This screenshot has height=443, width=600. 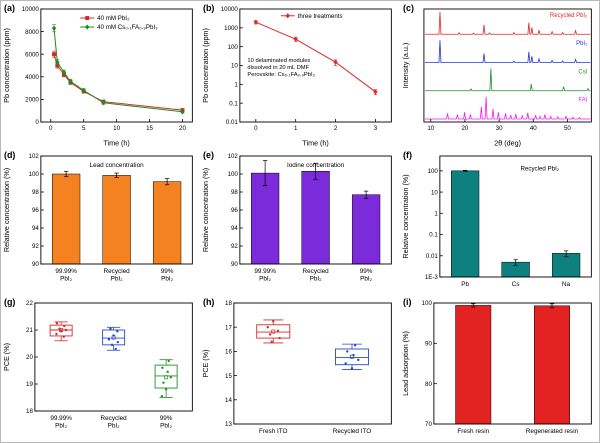 What do you see at coordinates (127, 27) in the screenshot?
I see `svg-text: 40 mM Cs₀.₁FA₀.₉PbI₃` at bounding box center [127, 27].